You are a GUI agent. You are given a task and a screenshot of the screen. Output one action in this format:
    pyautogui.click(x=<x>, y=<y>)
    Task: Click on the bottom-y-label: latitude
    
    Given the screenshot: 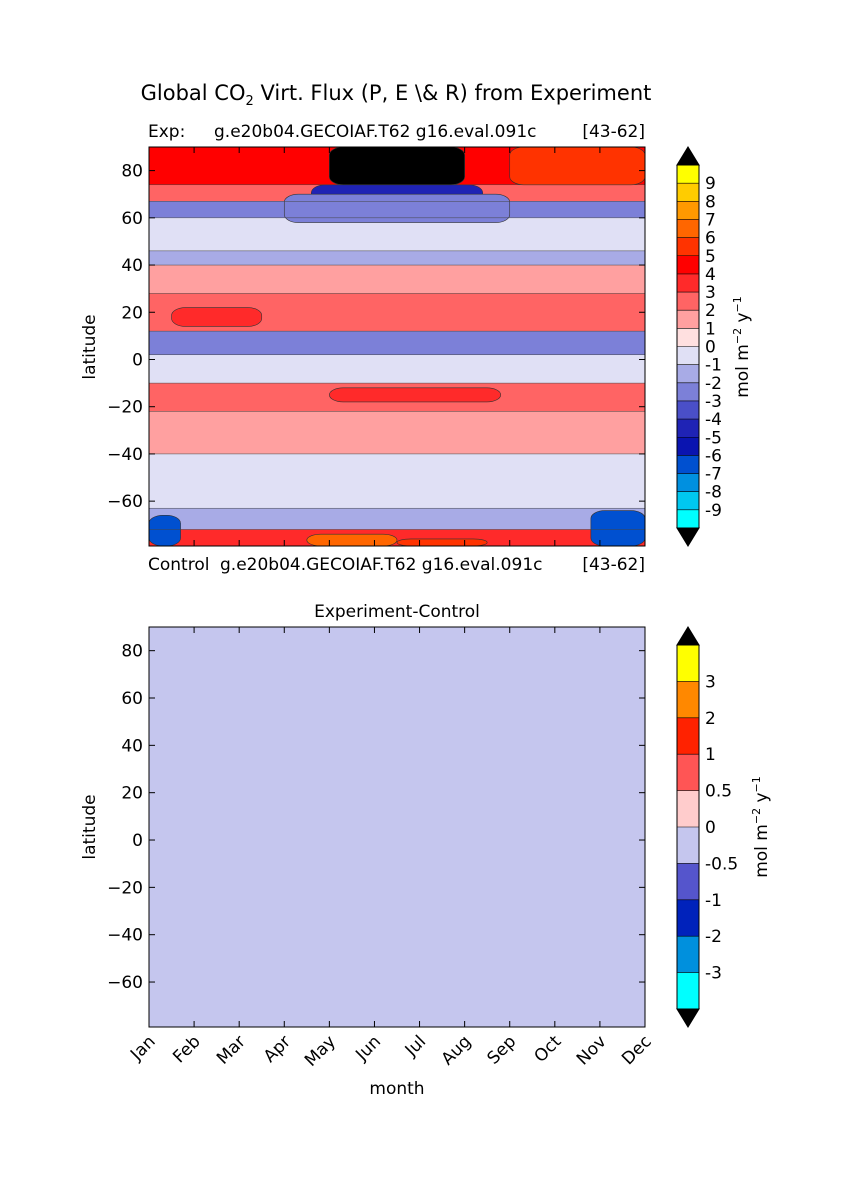 What is the action you would take?
    pyautogui.click(x=90, y=826)
    